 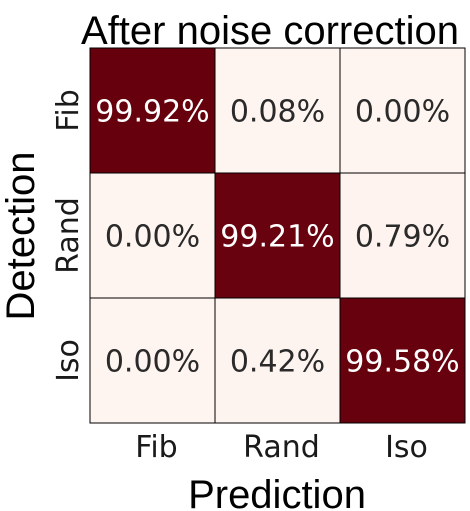 I want to click on y-axis-label: Detection, so click(x=21, y=236).